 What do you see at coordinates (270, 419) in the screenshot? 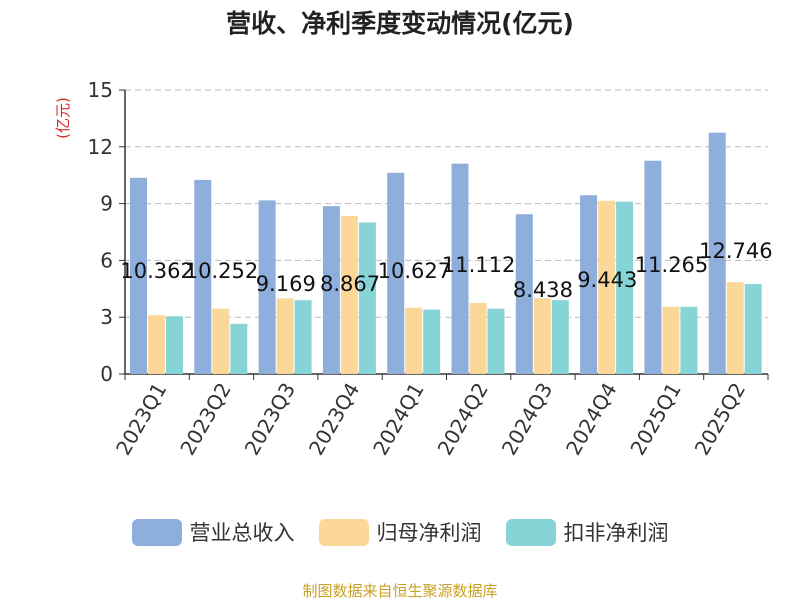
I see `x-tick-label: 2023Q3` at bounding box center [270, 419].